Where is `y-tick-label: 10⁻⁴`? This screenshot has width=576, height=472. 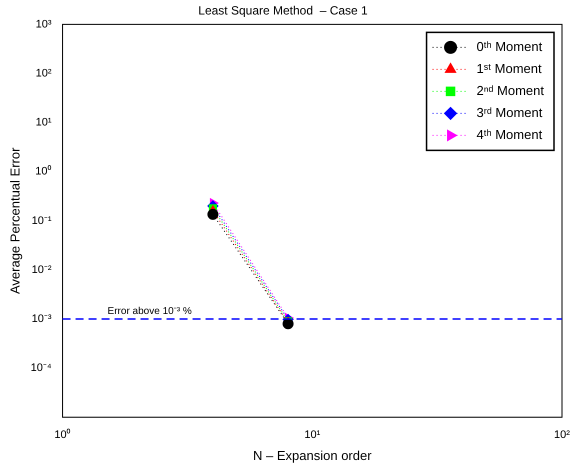
y-tick-label: 10⁻⁴ is located at coordinates (41, 368).